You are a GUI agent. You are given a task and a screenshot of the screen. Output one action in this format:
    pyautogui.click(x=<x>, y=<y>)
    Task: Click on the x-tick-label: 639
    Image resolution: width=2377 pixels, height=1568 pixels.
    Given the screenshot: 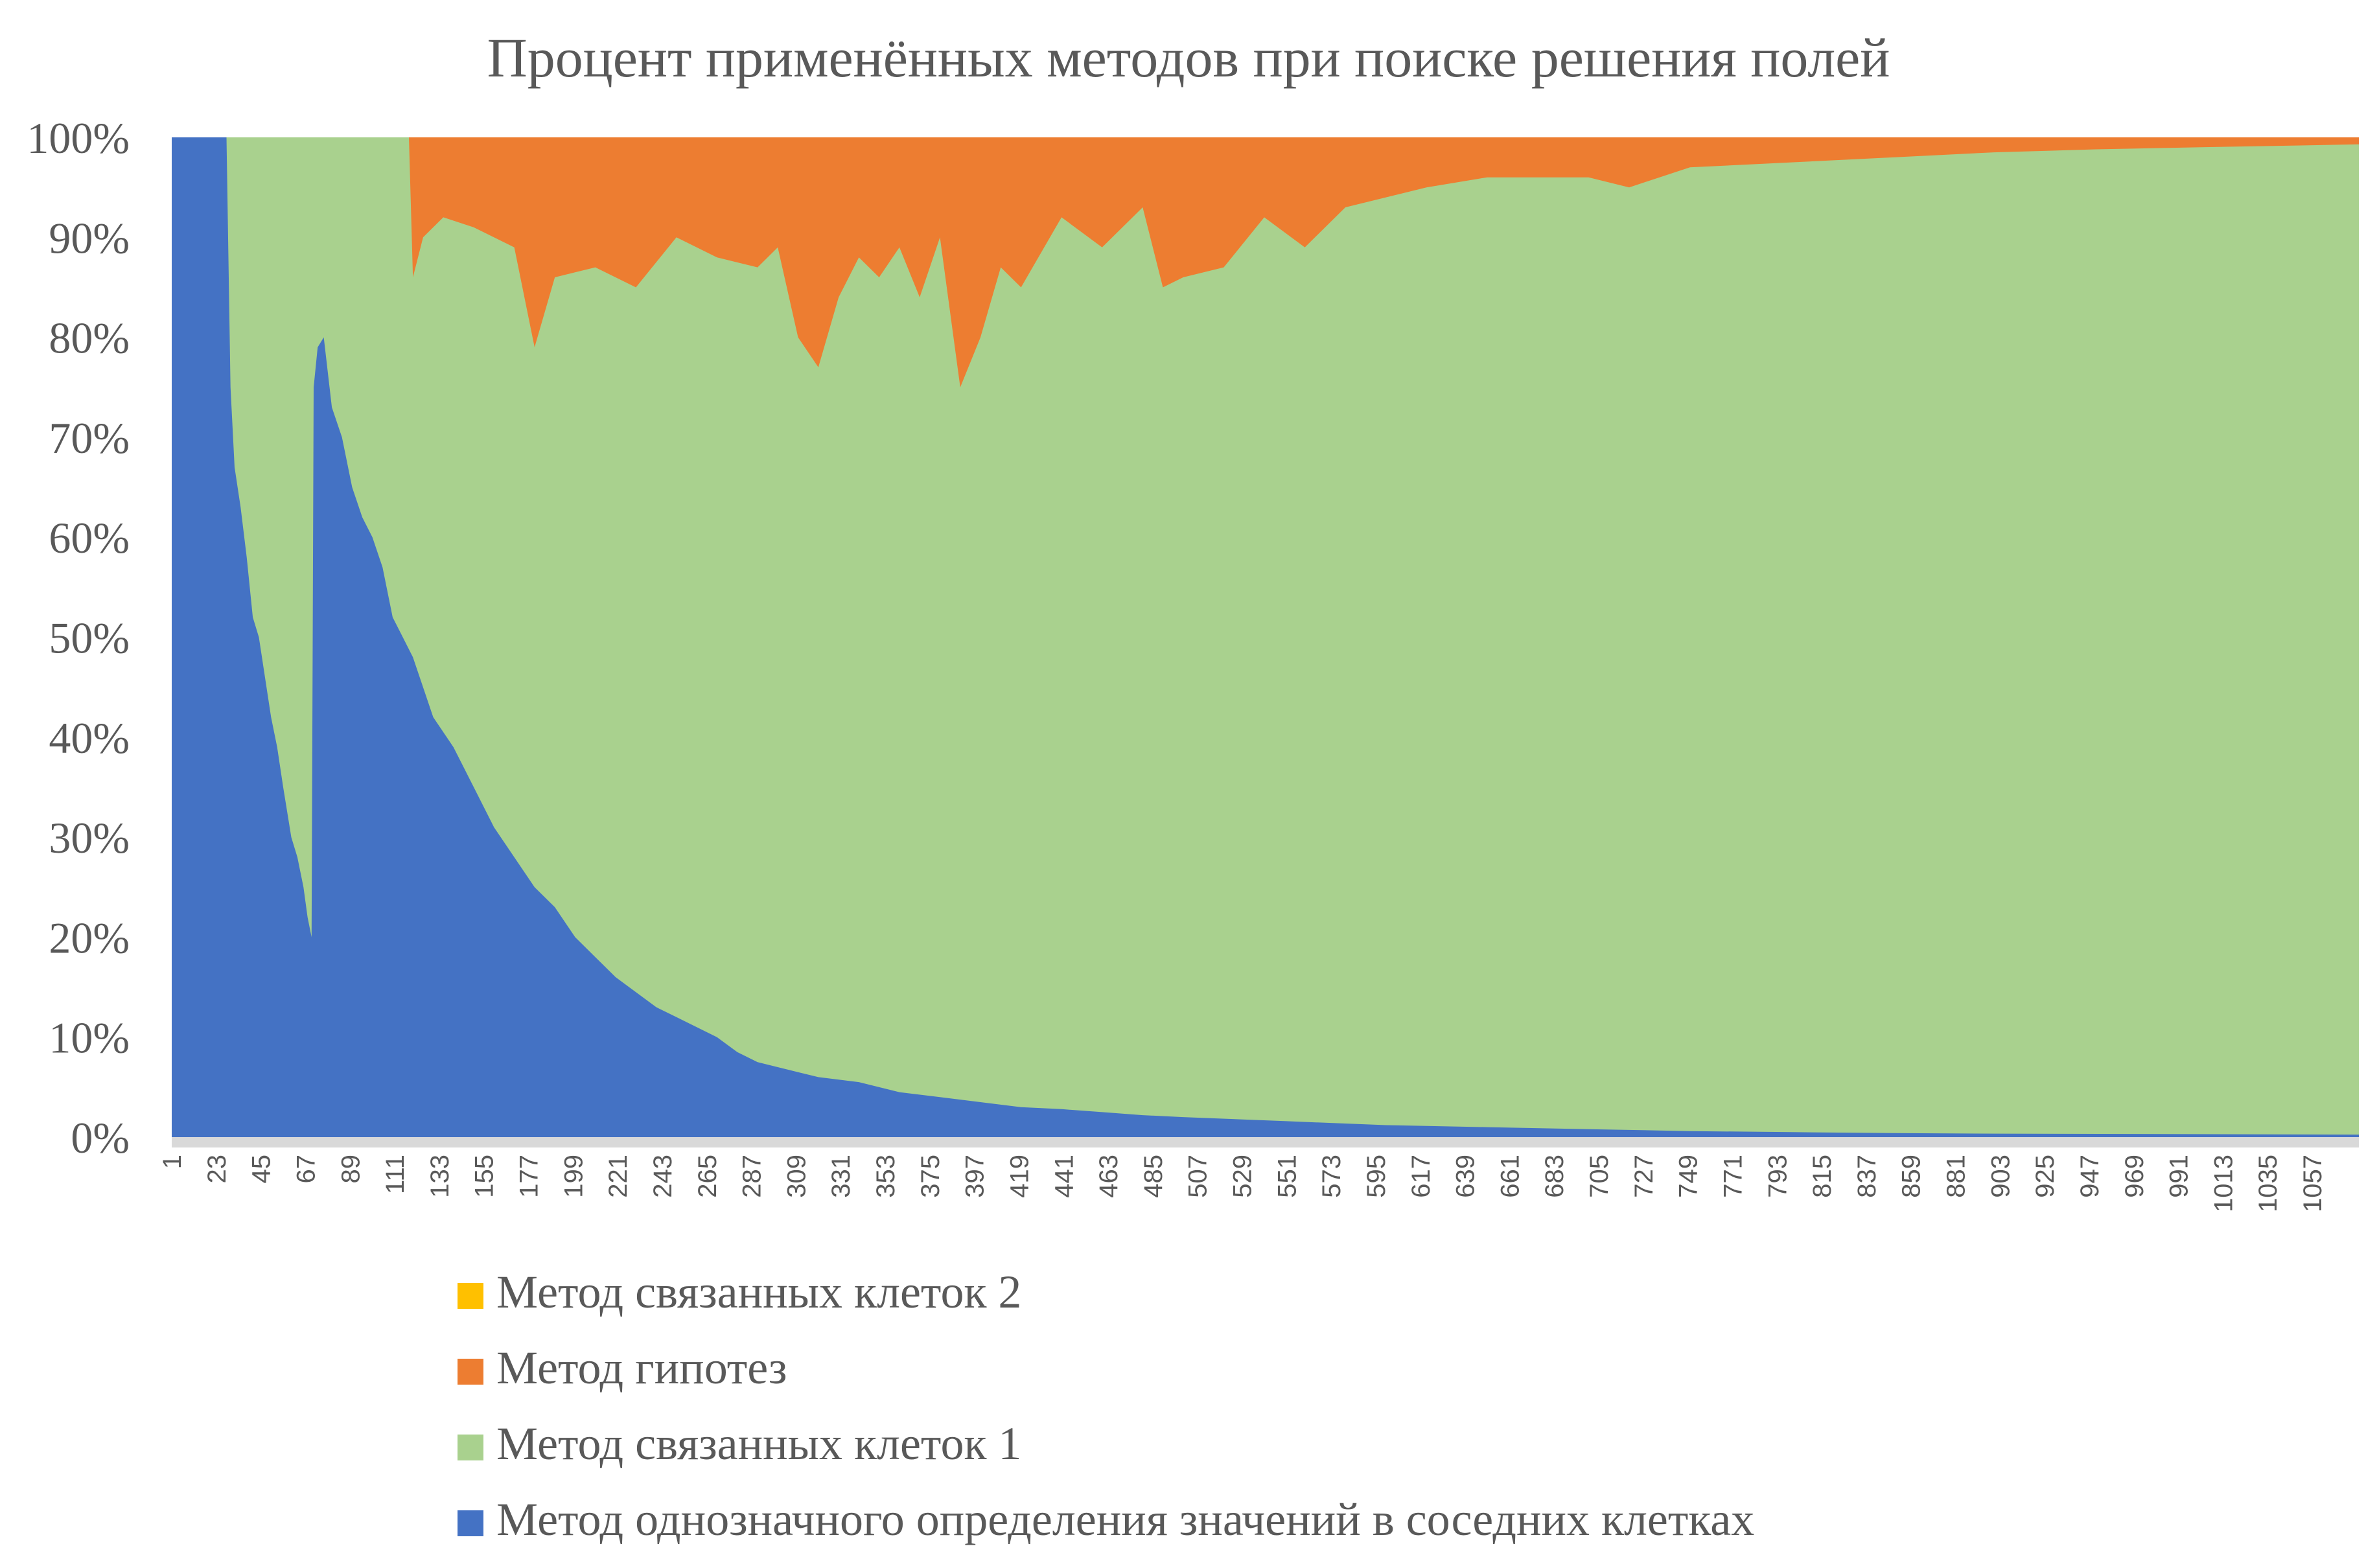 What is the action you would take?
    pyautogui.click(x=1466, y=1176)
    